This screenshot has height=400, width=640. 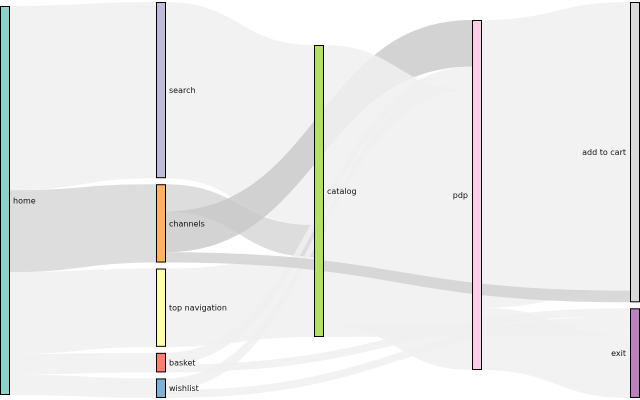 What do you see at coordinates (182, 363) in the screenshot?
I see `node-label-basket: basket` at bounding box center [182, 363].